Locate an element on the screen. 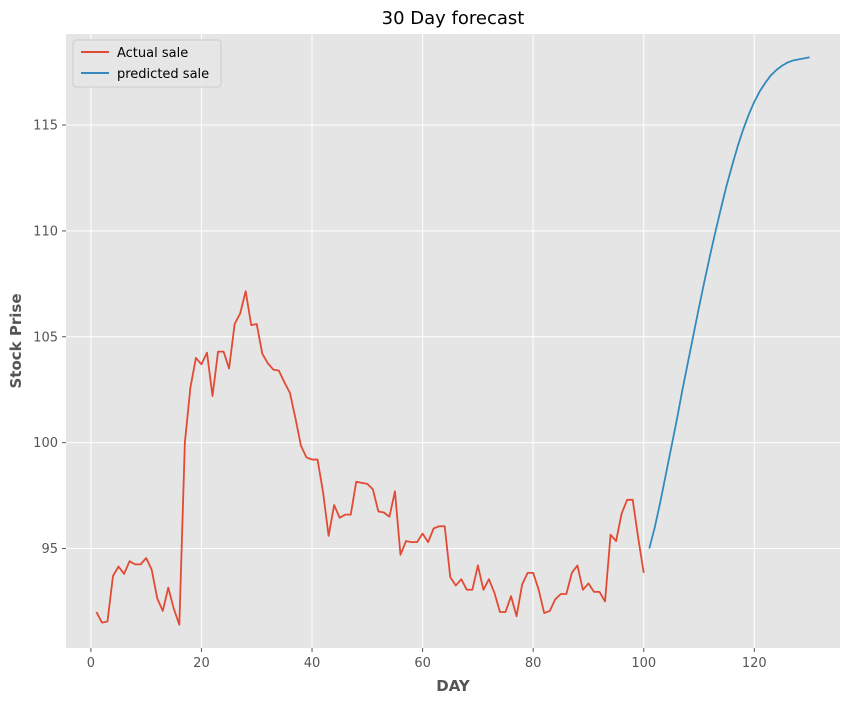 This screenshot has width=851, height=703. y-tick-label: 95 is located at coordinates (49, 549).